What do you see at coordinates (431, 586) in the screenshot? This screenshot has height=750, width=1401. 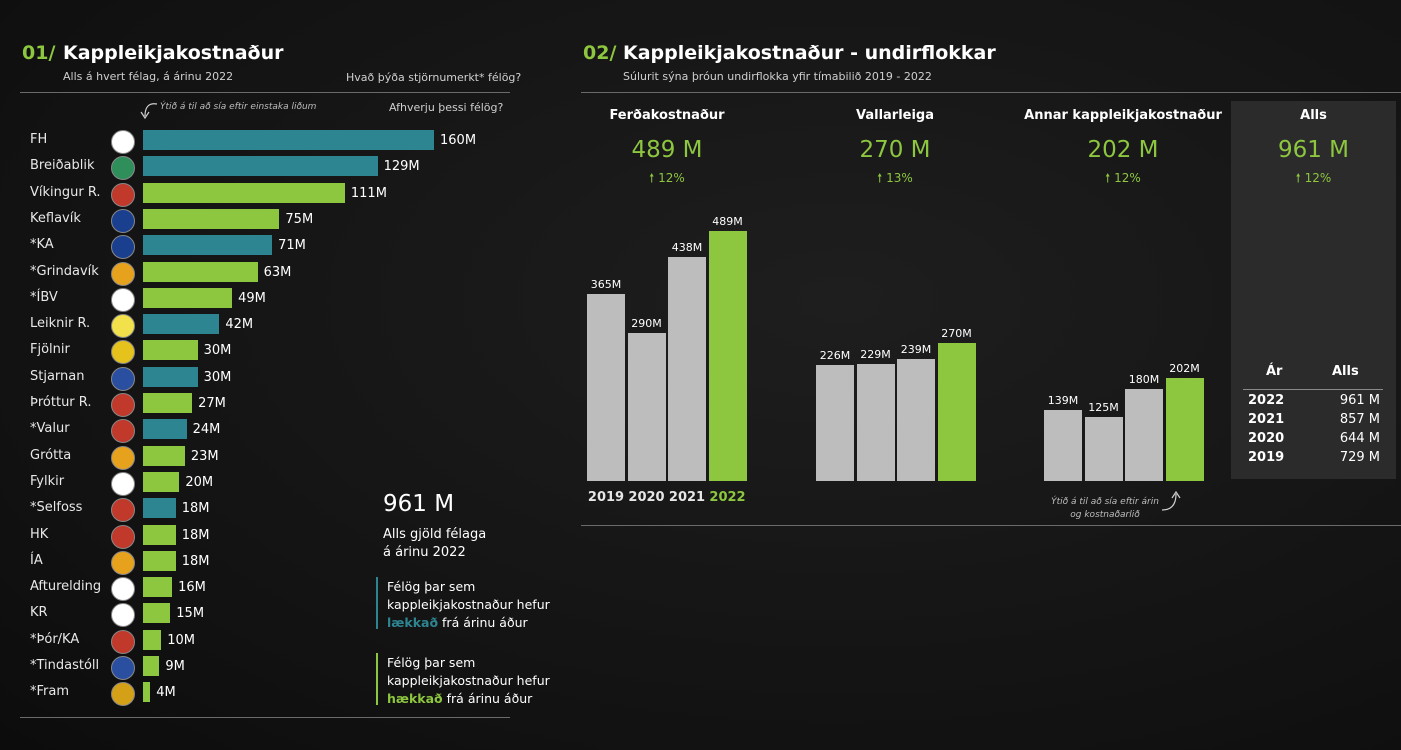 I see `legend-down-line1: Félög þar sem` at bounding box center [431, 586].